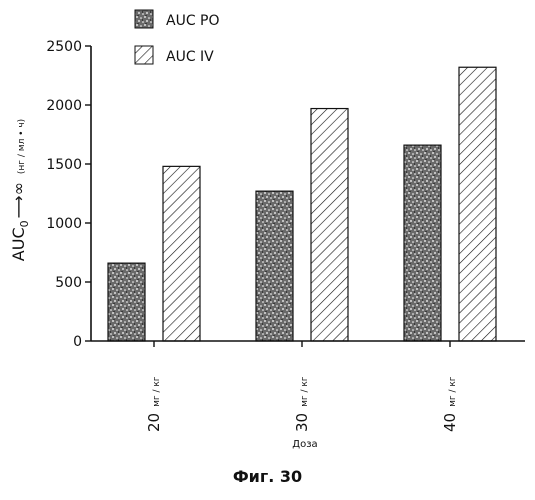 This screenshot has width=535, height=500. I want to click on y-label-arrow: ⟶, so click(18, 206).